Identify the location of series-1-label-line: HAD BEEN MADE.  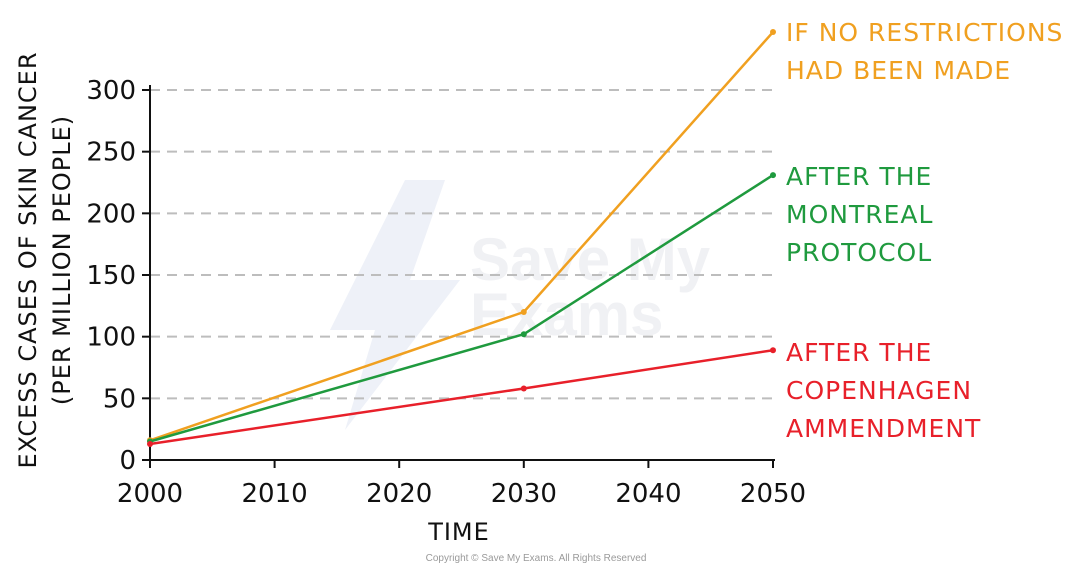
(898, 70).